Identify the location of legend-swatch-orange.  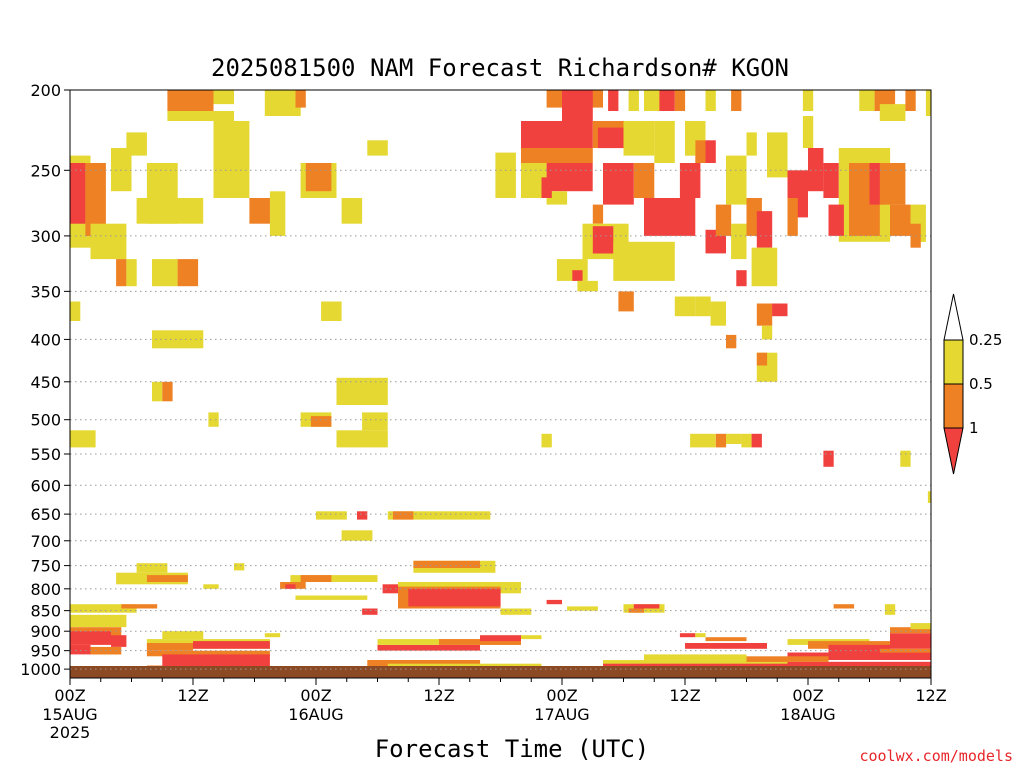
(953, 406).